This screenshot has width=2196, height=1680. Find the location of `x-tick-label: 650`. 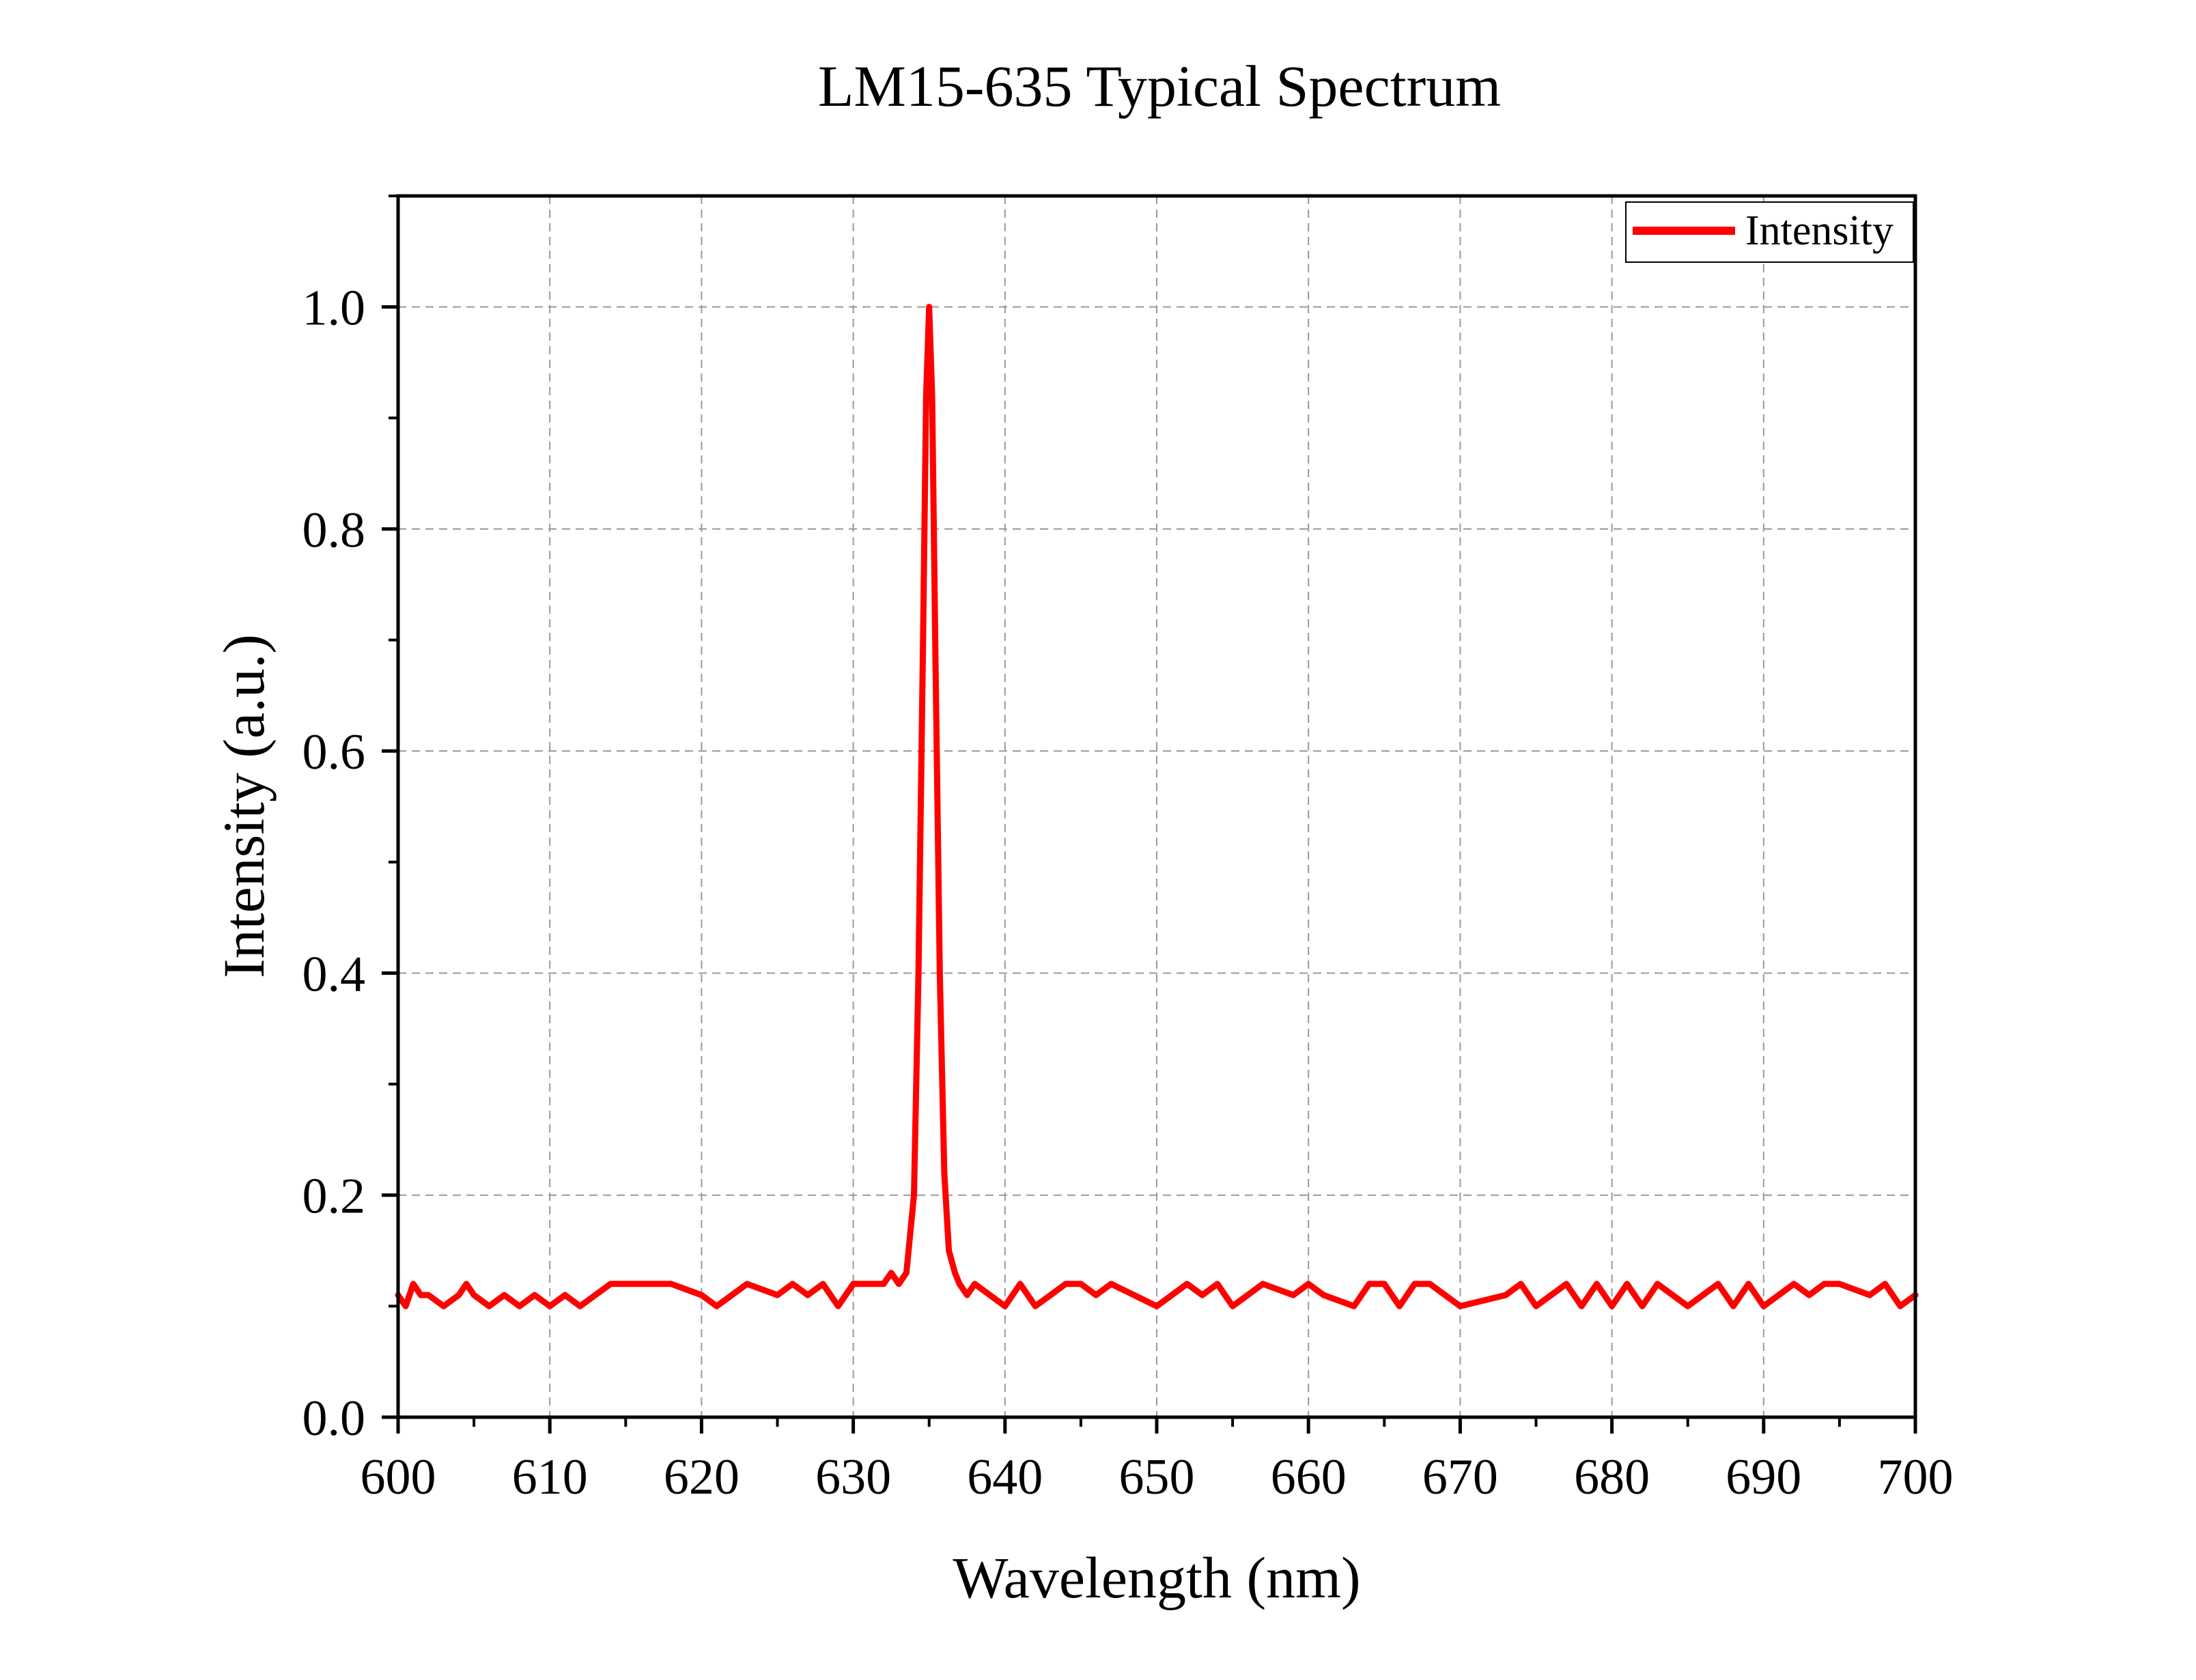

x-tick-label: 650 is located at coordinates (1157, 1477).